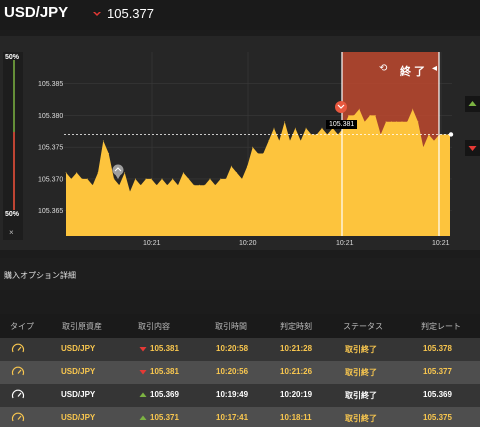 This screenshot has width=480, height=427. I want to click on table-cell: 10:18:11, so click(296, 417).